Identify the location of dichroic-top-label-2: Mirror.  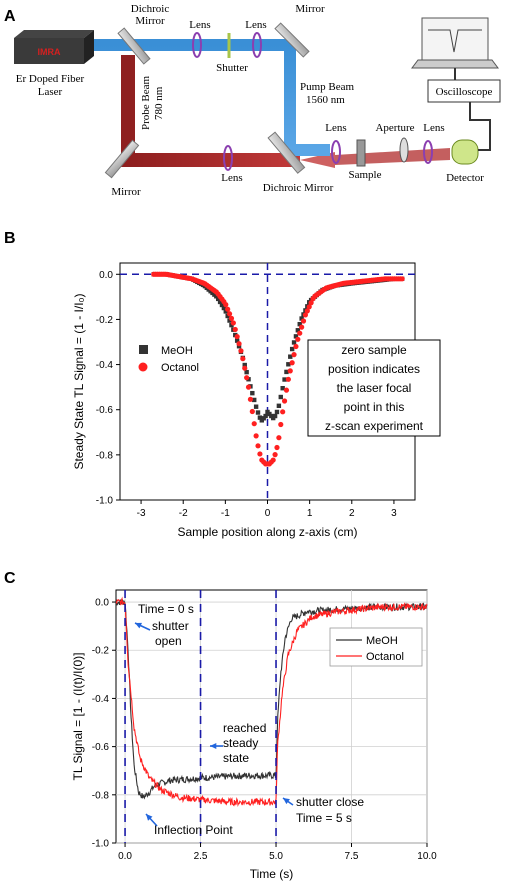
(150, 21).